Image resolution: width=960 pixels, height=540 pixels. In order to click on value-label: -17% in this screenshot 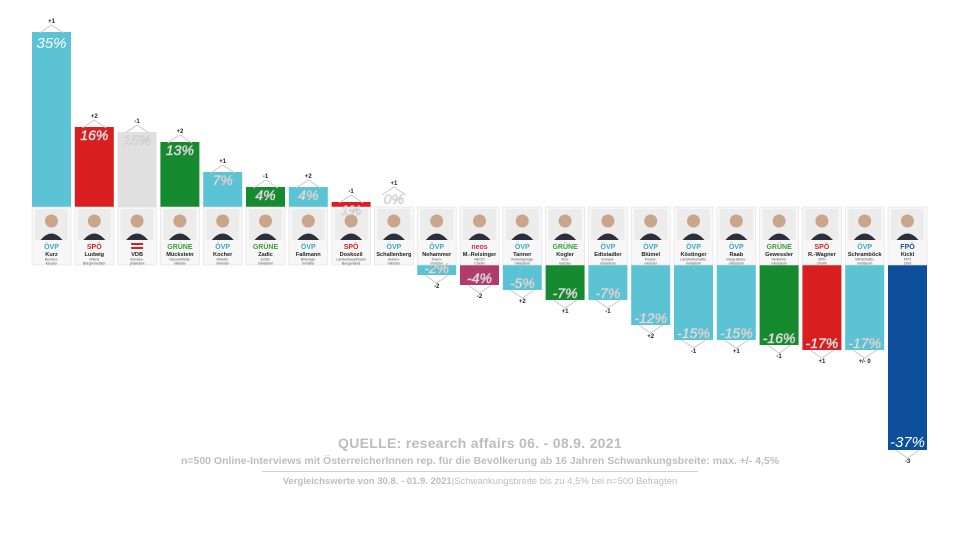, I will do `click(822, 343)`.